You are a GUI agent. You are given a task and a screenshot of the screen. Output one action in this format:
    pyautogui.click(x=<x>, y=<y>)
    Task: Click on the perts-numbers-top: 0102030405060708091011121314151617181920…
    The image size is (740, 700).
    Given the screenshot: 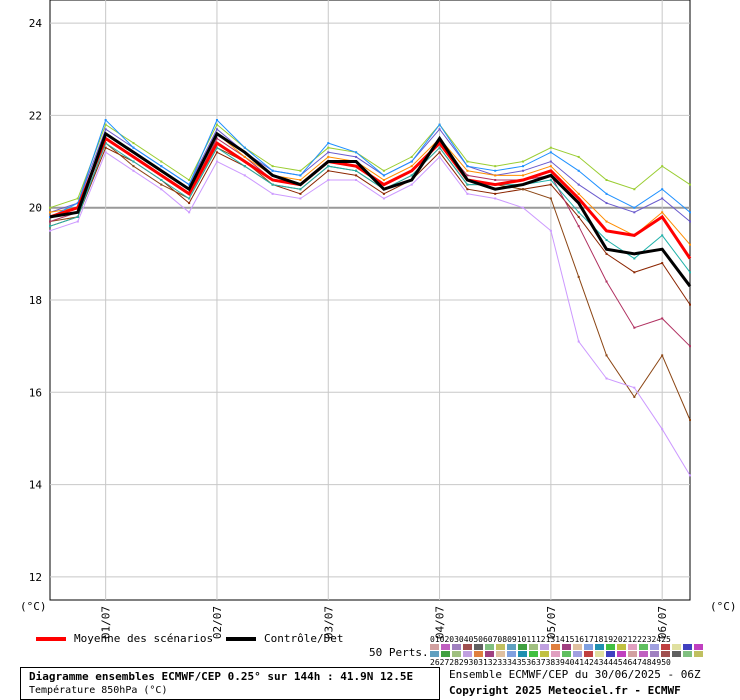 What is the action you would take?
    pyautogui.click(x=550, y=639)
    